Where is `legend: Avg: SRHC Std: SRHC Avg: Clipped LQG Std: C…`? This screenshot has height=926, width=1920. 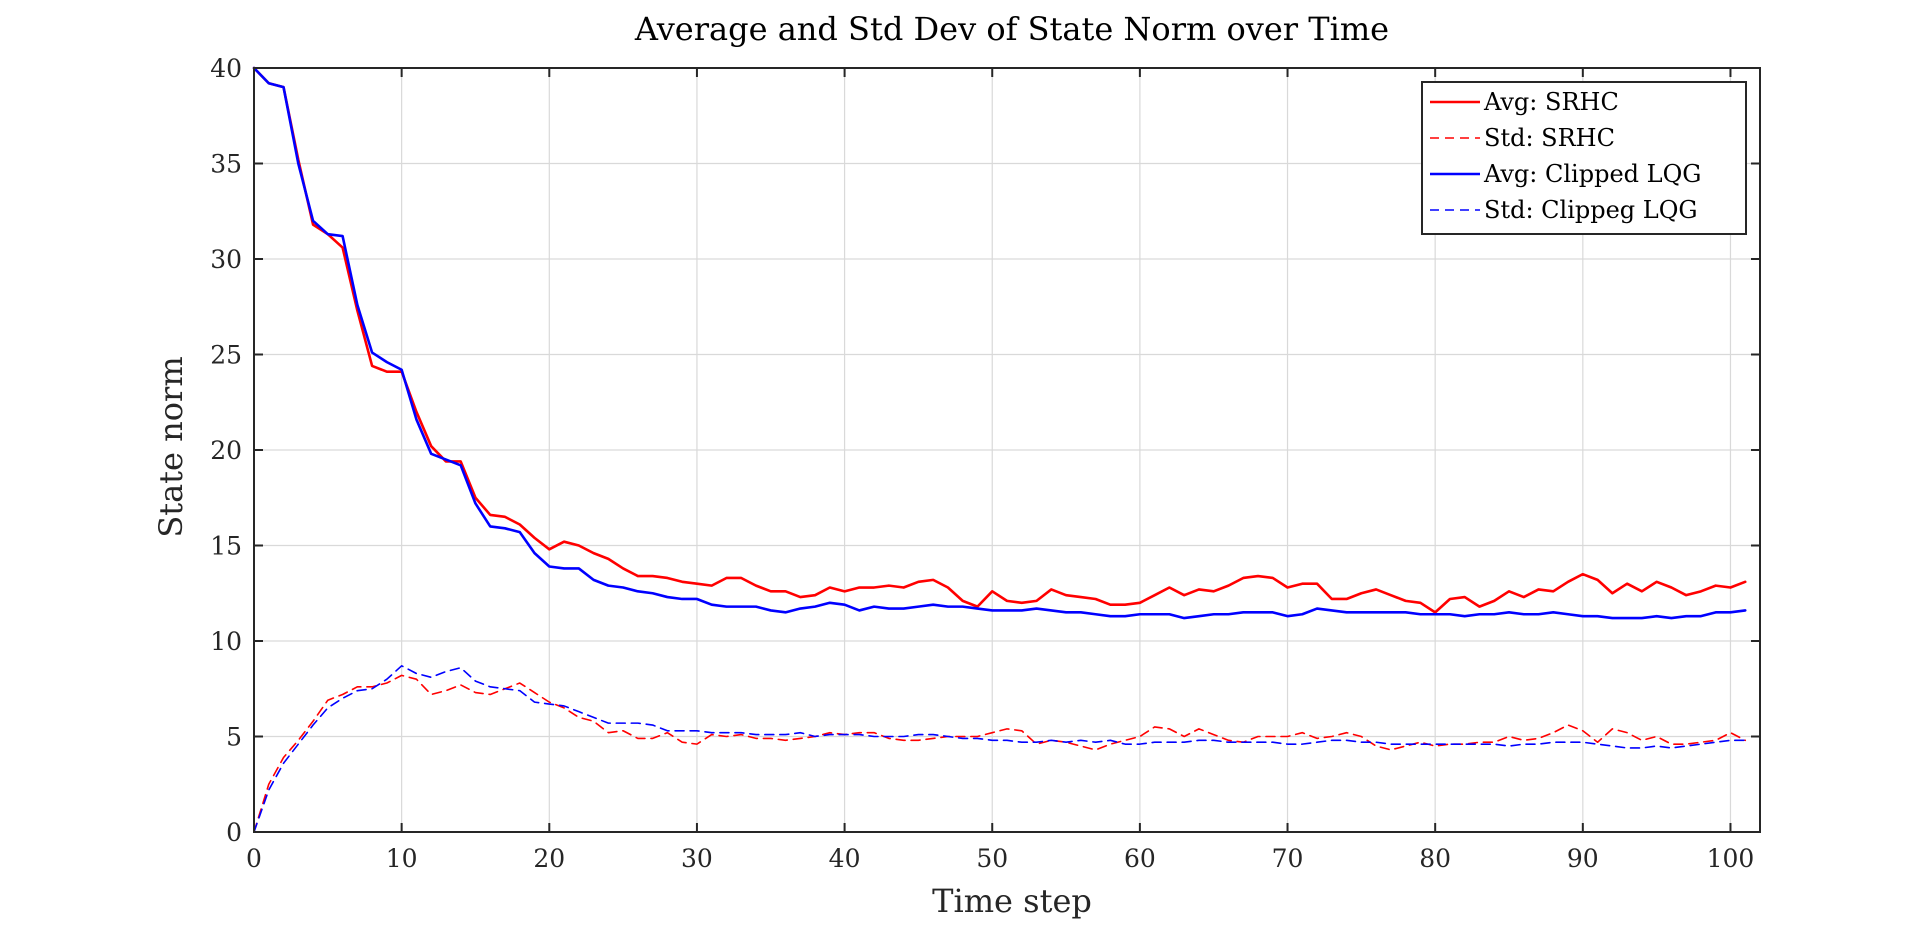 legend: Avg: SRHC Std: SRHC Avg: Clipped LQG Std: C… is located at coordinates (1584, 158).